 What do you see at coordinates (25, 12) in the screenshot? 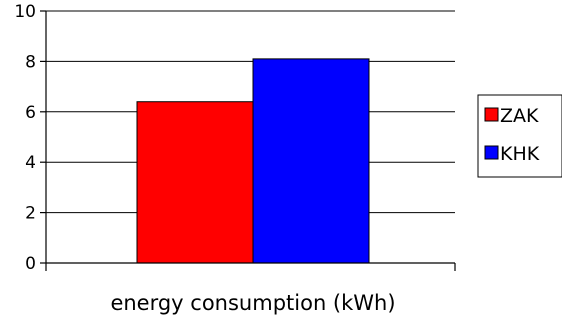
I see `y-tick-label: 10` at bounding box center [25, 12].